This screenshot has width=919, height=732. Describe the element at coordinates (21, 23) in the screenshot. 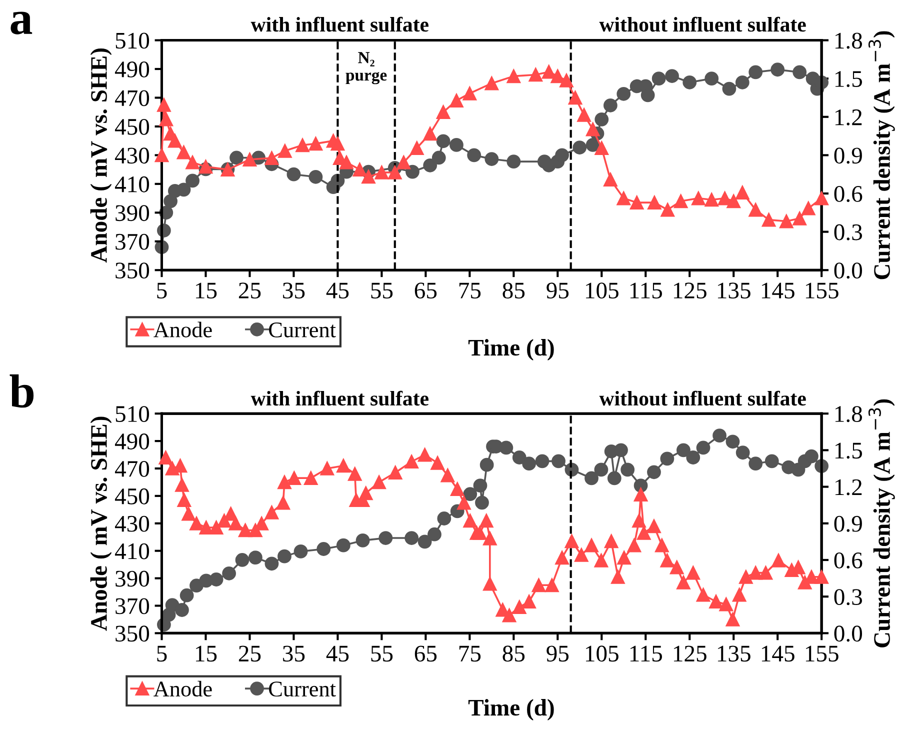

I see `chart-title: a` at that location.